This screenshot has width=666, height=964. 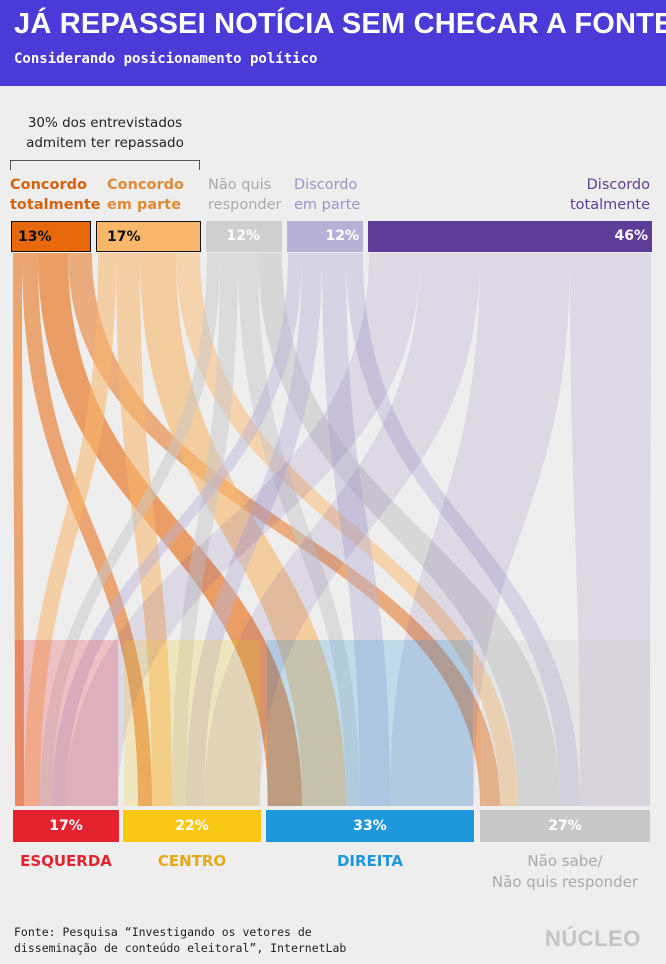 What do you see at coordinates (66, 826) in the screenshot?
I see `bottom-bar-esquerda: 17%` at bounding box center [66, 826].